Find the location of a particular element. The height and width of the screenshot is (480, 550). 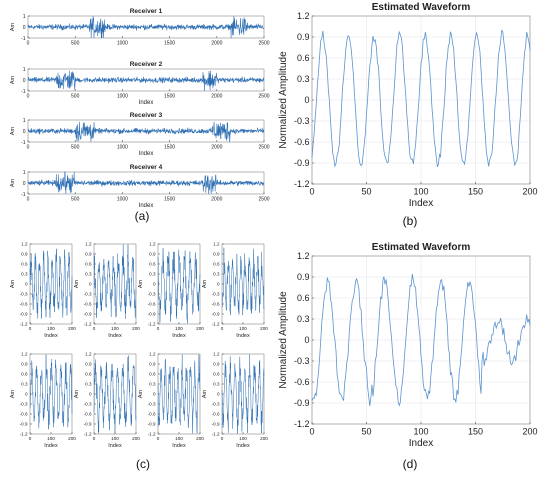

x-tick-label: 50 is located at coordinates (366, 192).